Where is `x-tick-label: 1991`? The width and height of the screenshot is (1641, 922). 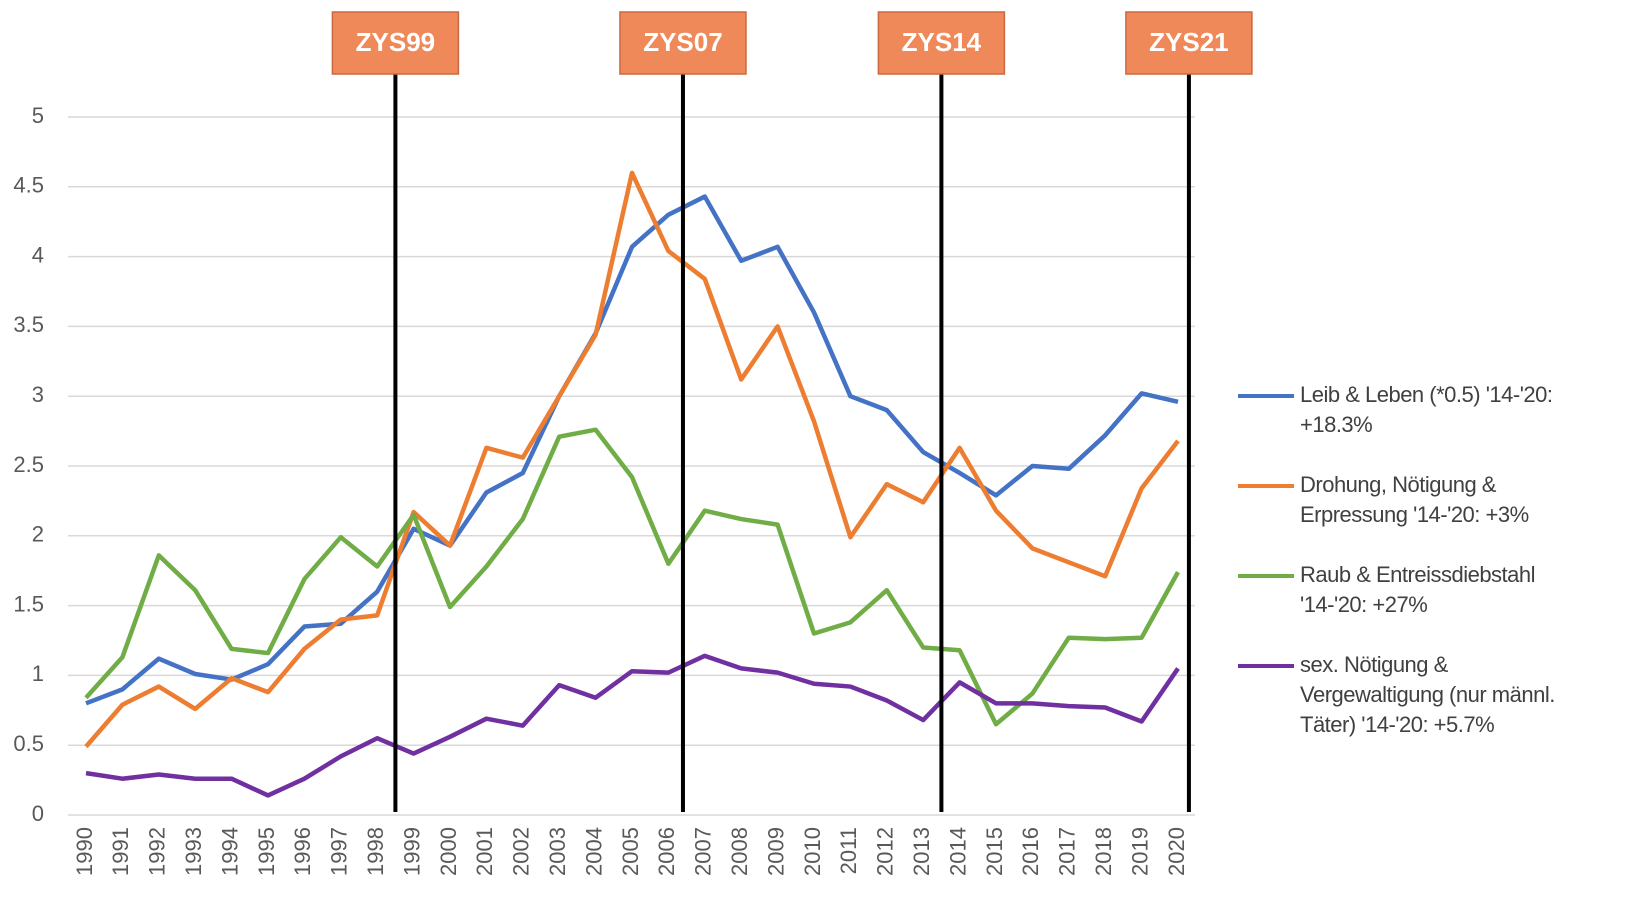 x-tick-label: 1991 is located at coordinates (120, 851).